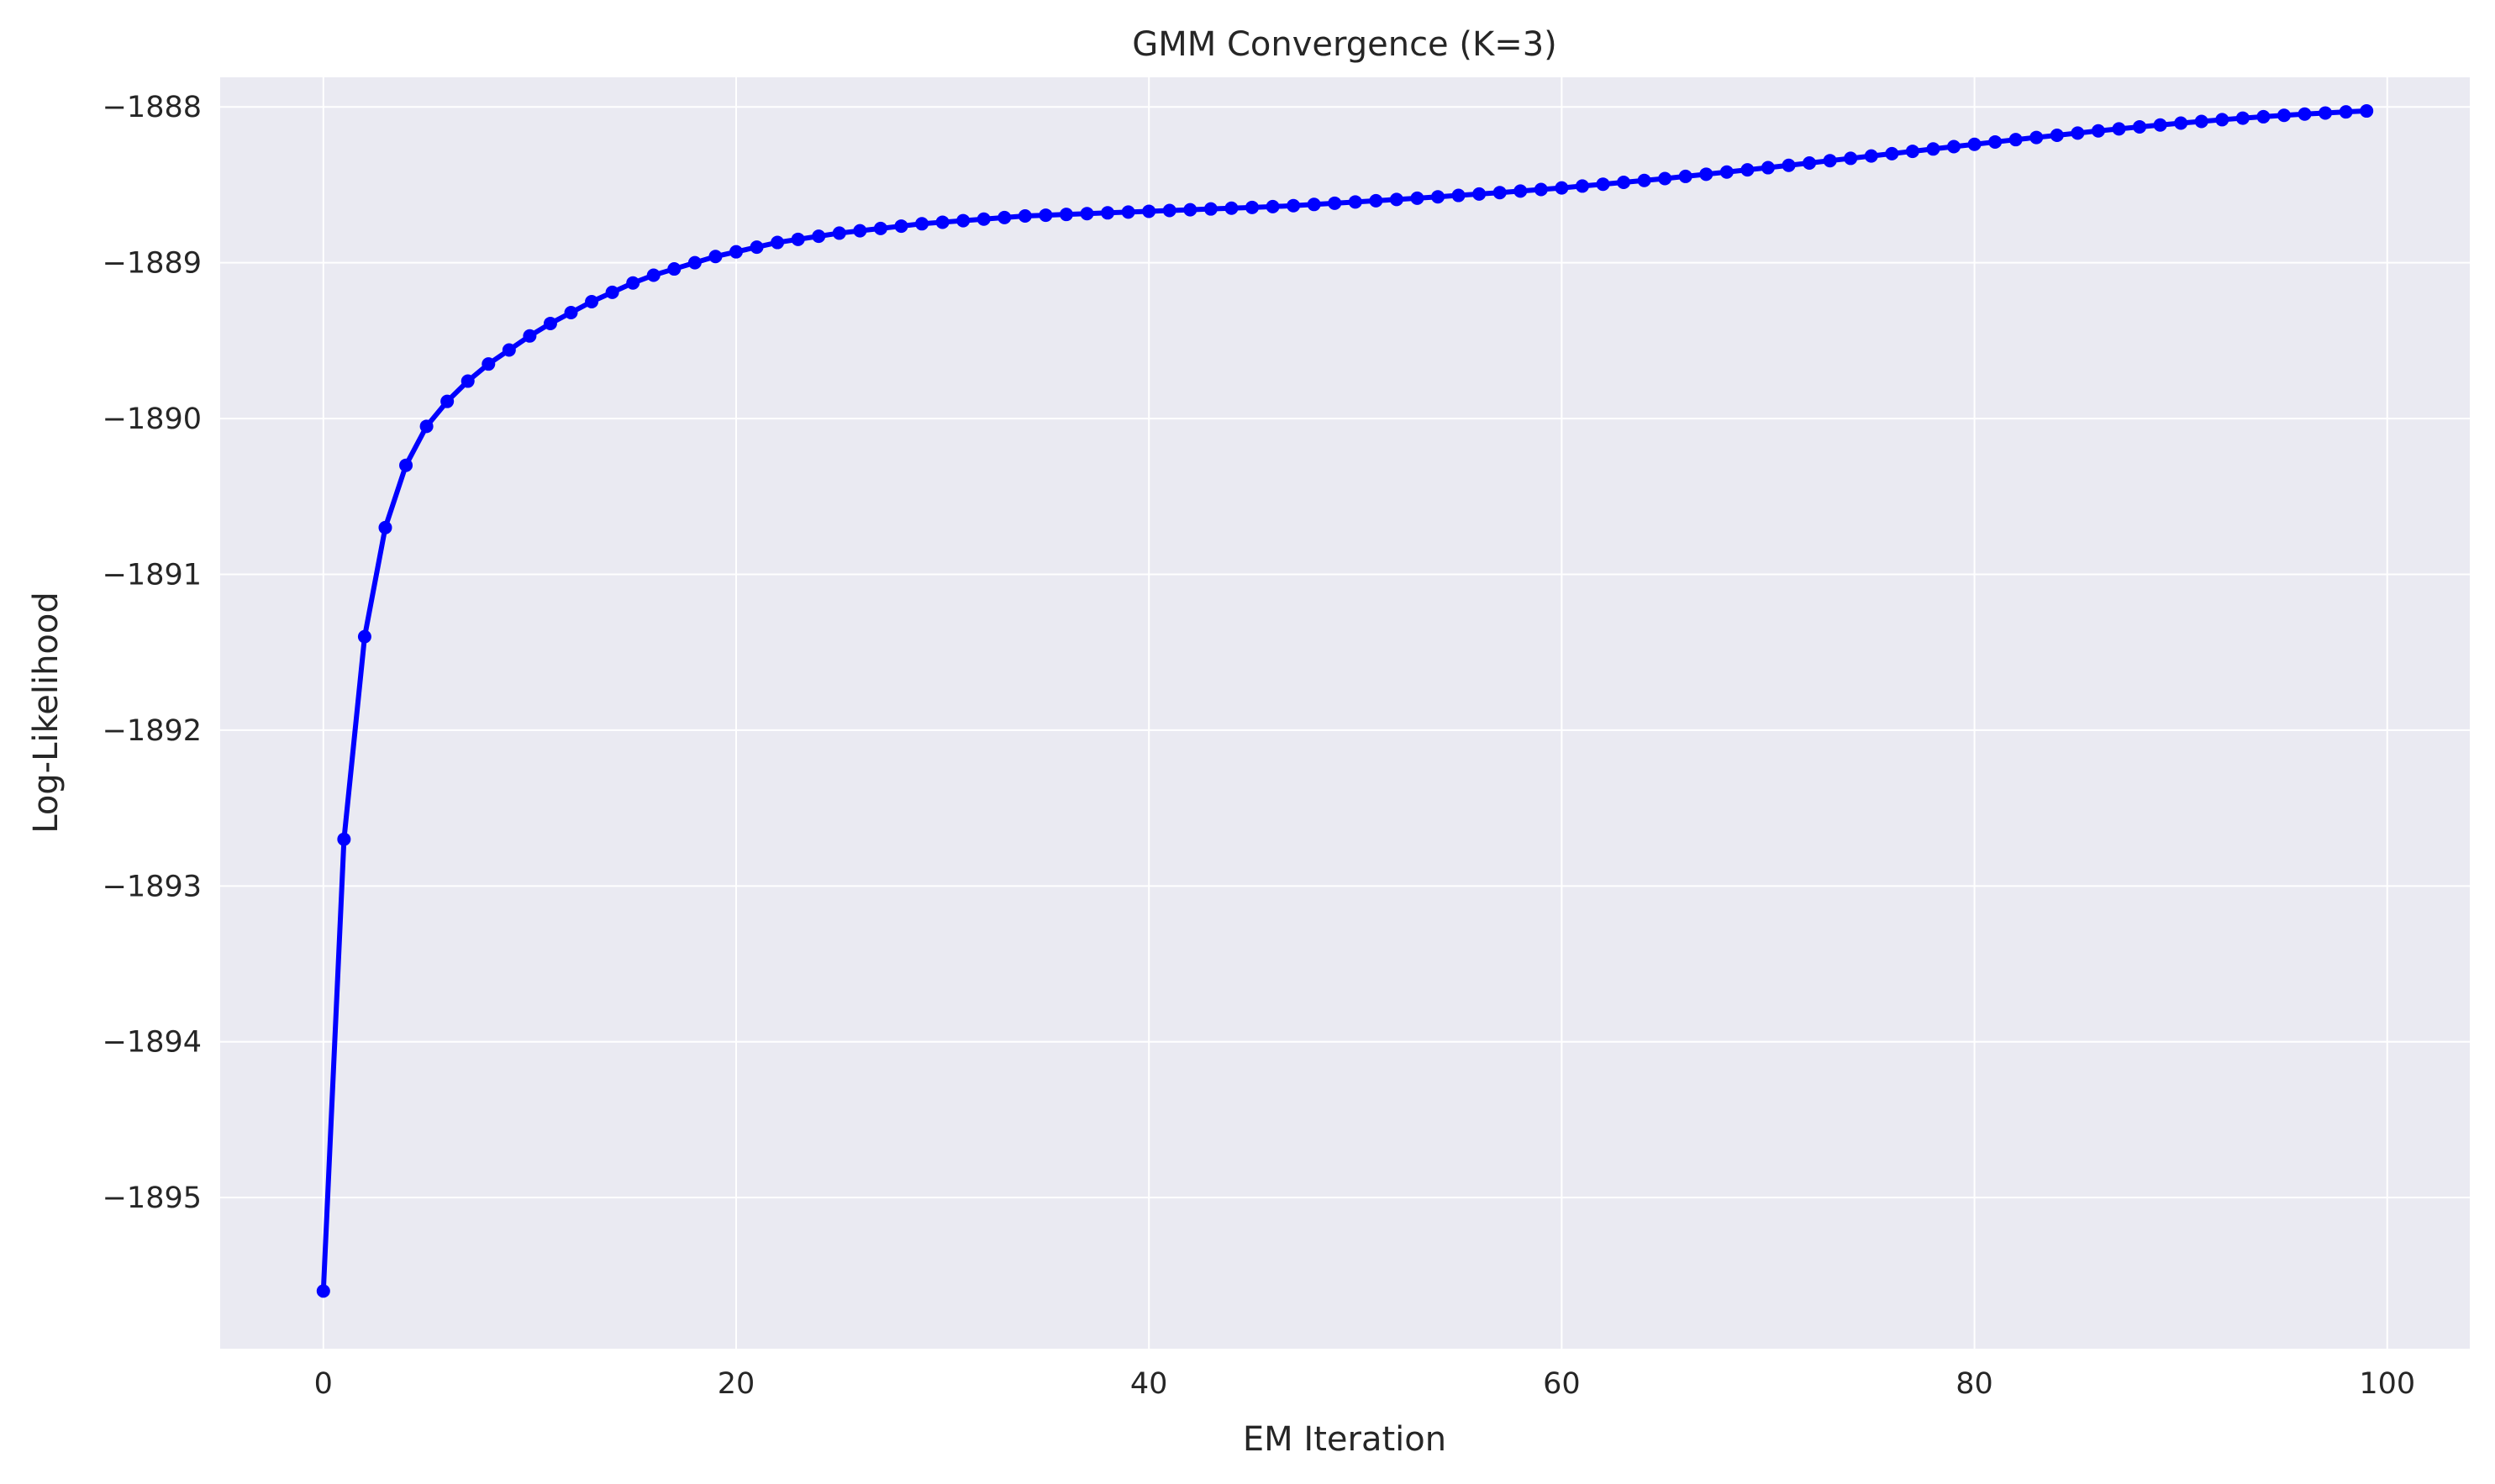 Image resolution: width=2495 pixels, height=1484 pixels. What do you see at coordinates (1365, 1384) in the screenshot?
I see `x-tick-labels: 0 20 40 60 80 100` at bounding box center [1365, 1384].